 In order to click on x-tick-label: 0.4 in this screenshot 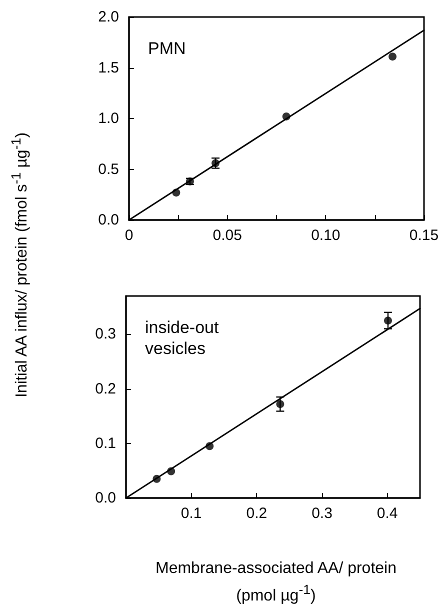, I will do `click(387, 513)`.